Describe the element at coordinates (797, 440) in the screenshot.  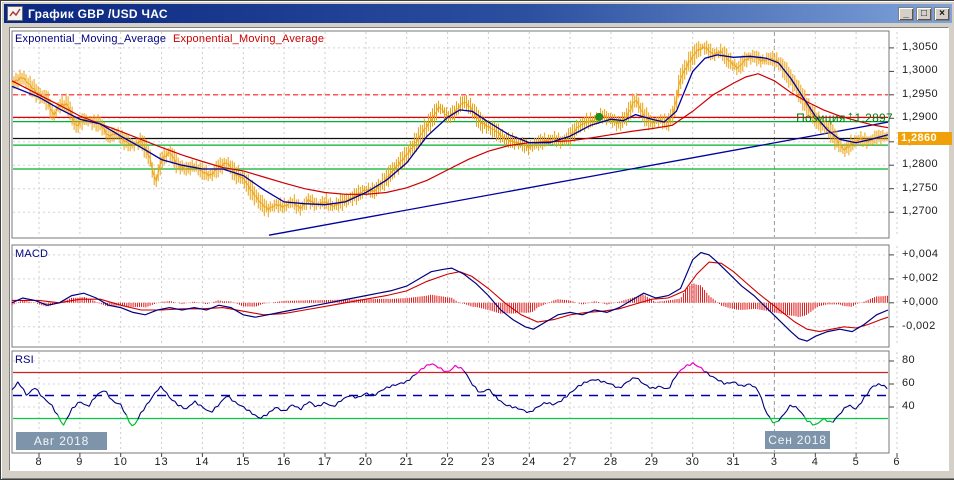
I see `month-badge-sep: Сен 2018` at that location.